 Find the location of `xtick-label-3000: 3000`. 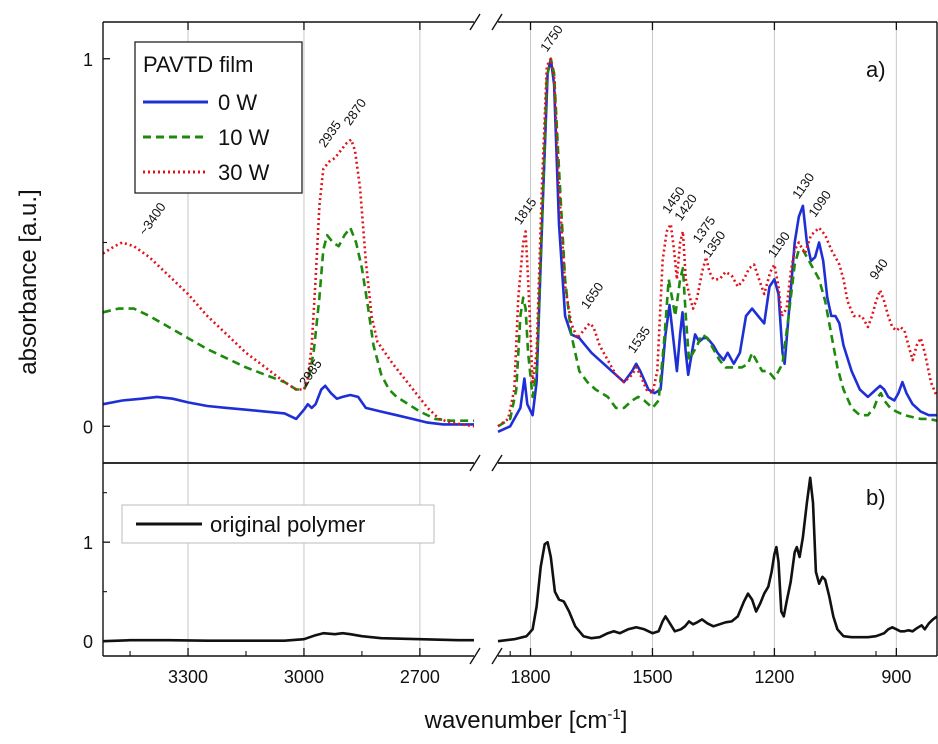

xtick-label-3000: 3000 is located at coordinates (304, 677).